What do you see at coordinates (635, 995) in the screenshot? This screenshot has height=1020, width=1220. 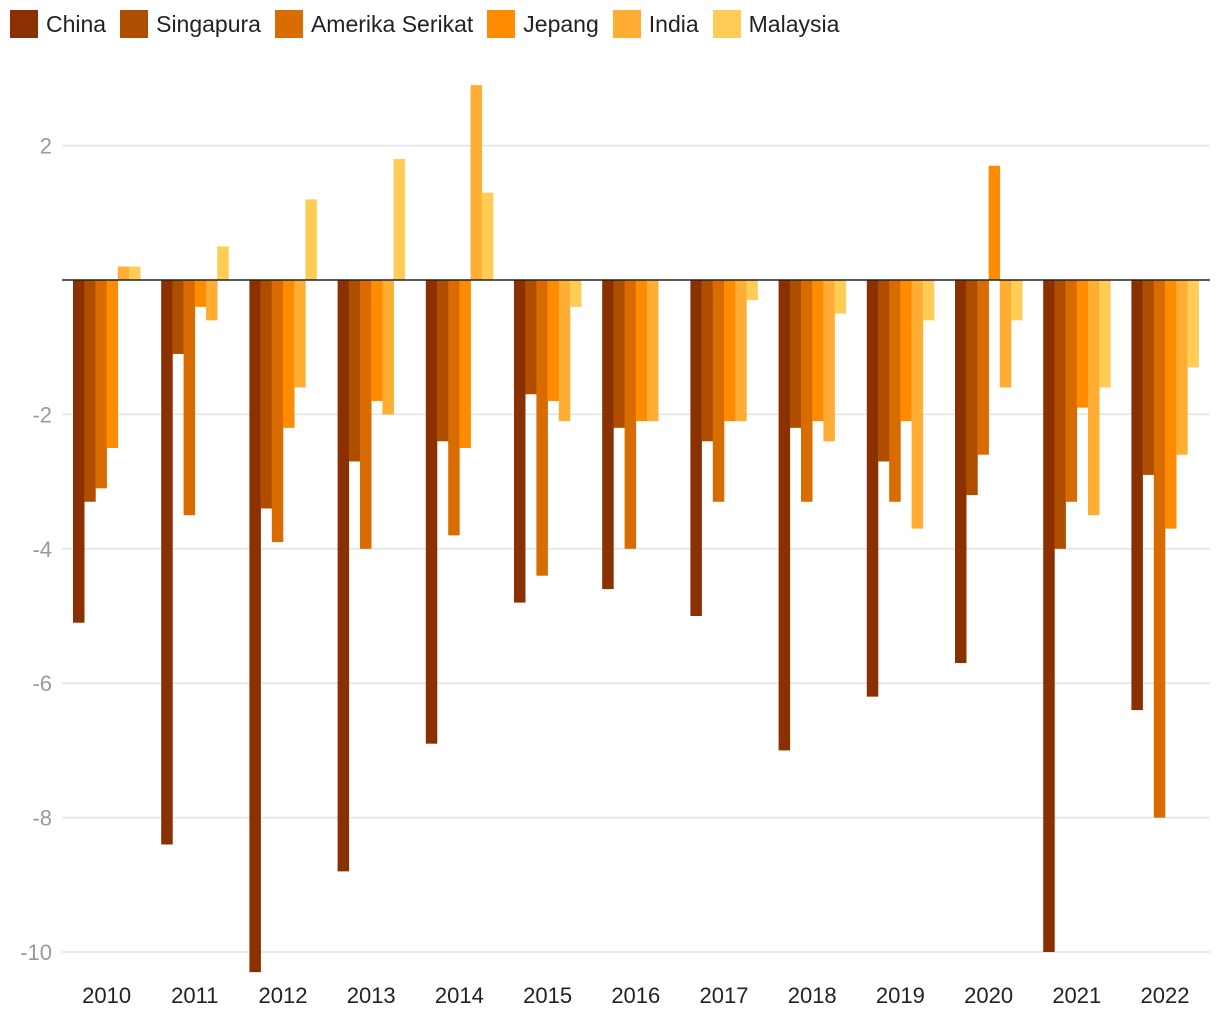 I see `x-tick-label: 2016` at bounding box center [635, 995].